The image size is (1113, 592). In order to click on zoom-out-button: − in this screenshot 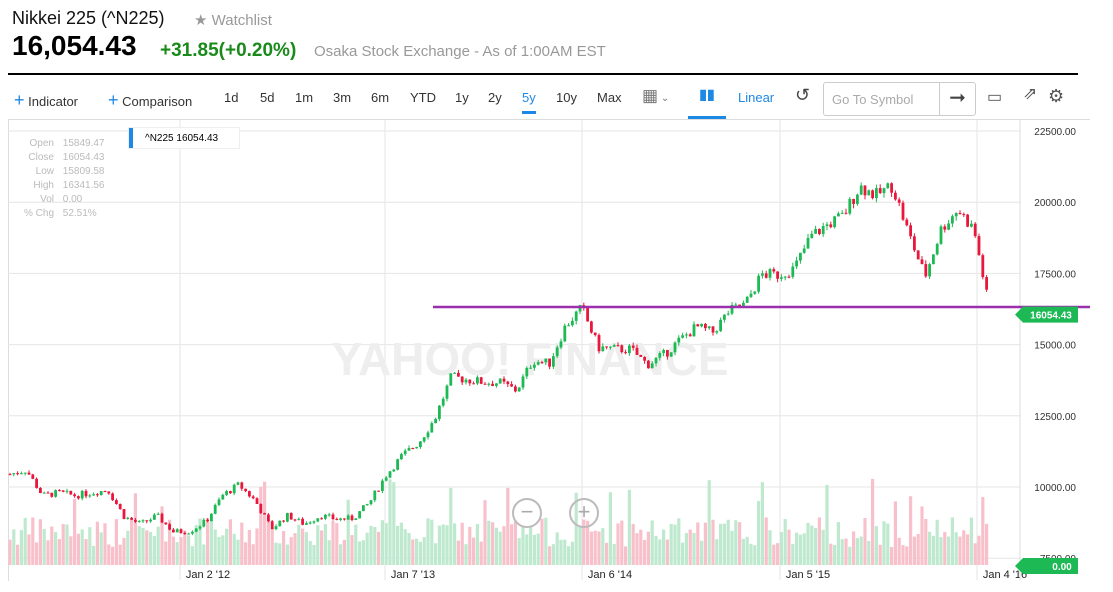, I will do `click(527, 513)`.